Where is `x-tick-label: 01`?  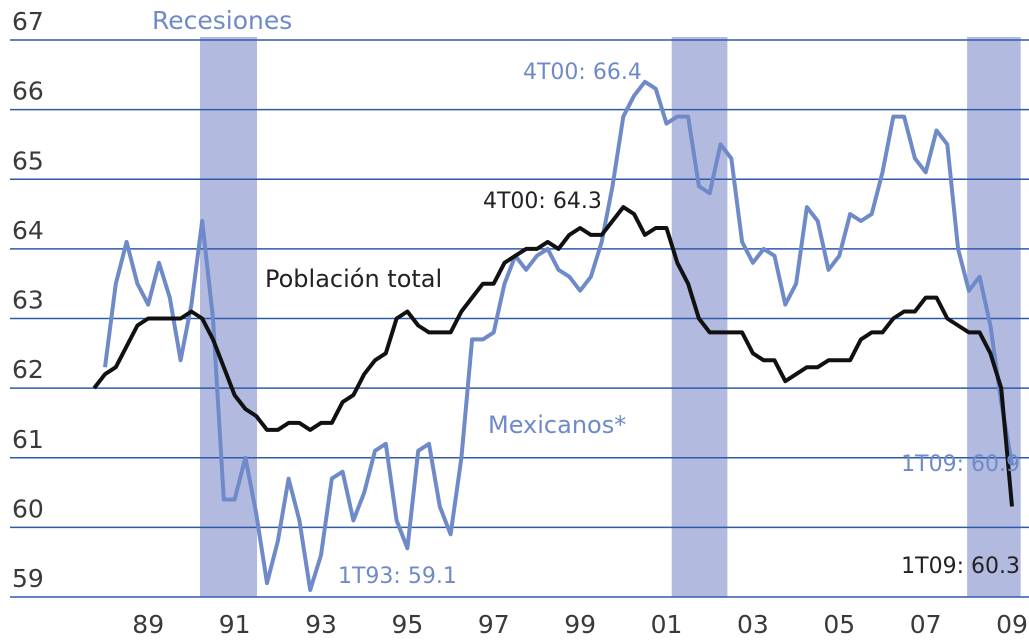 x-tick-label: 01 is located at coordinates (667, 624).